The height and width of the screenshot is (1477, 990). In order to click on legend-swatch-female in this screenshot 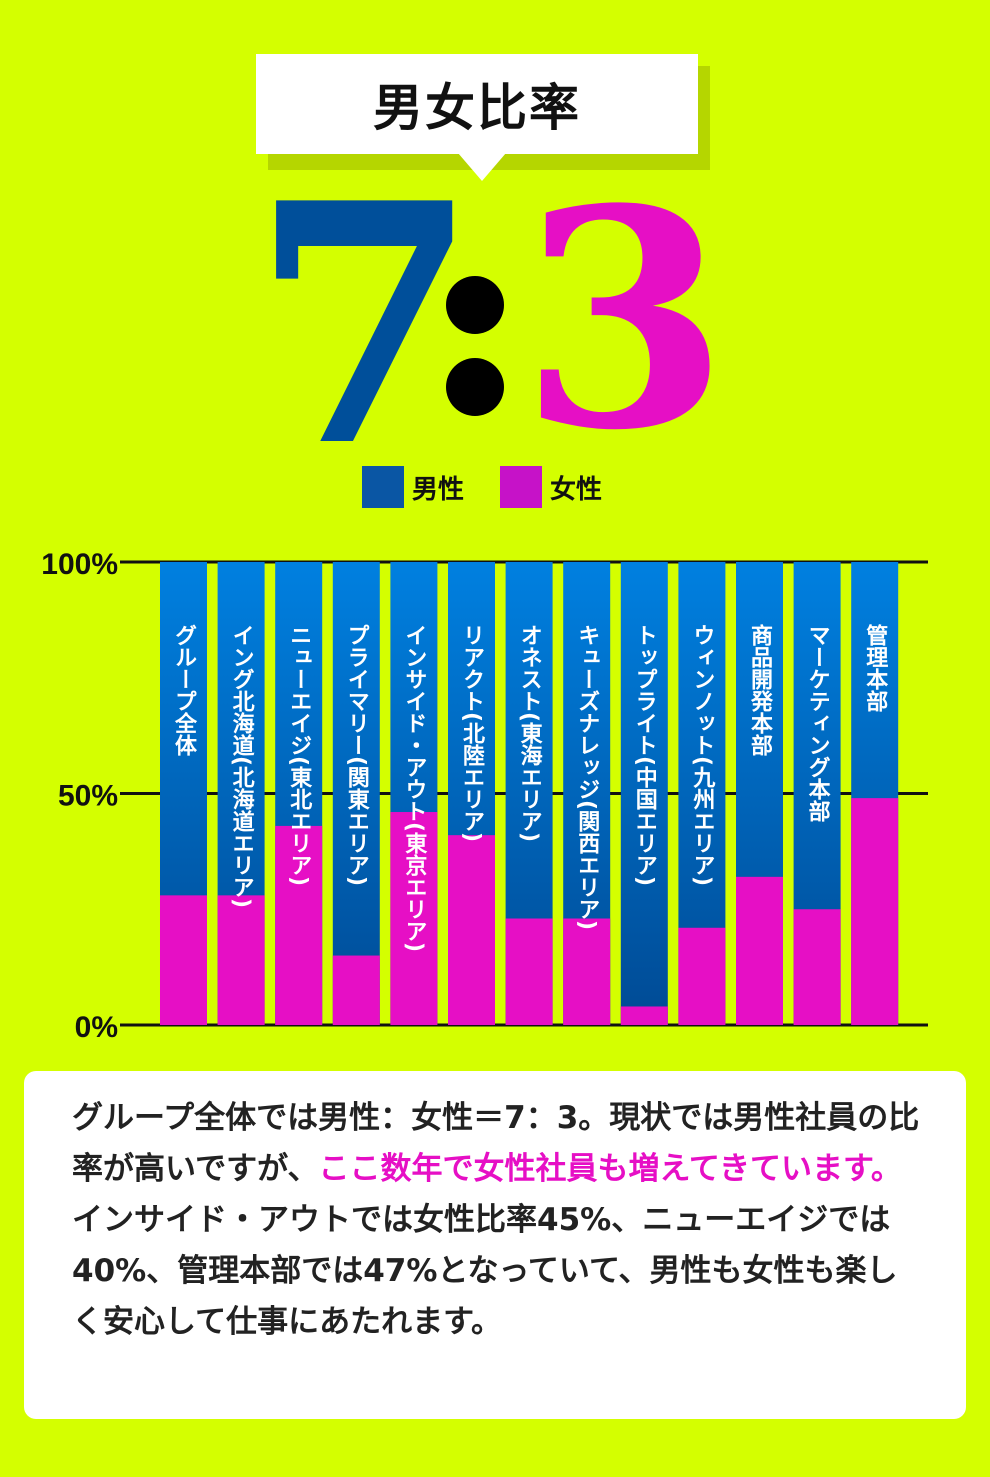, I will do `click(521, 487)`.